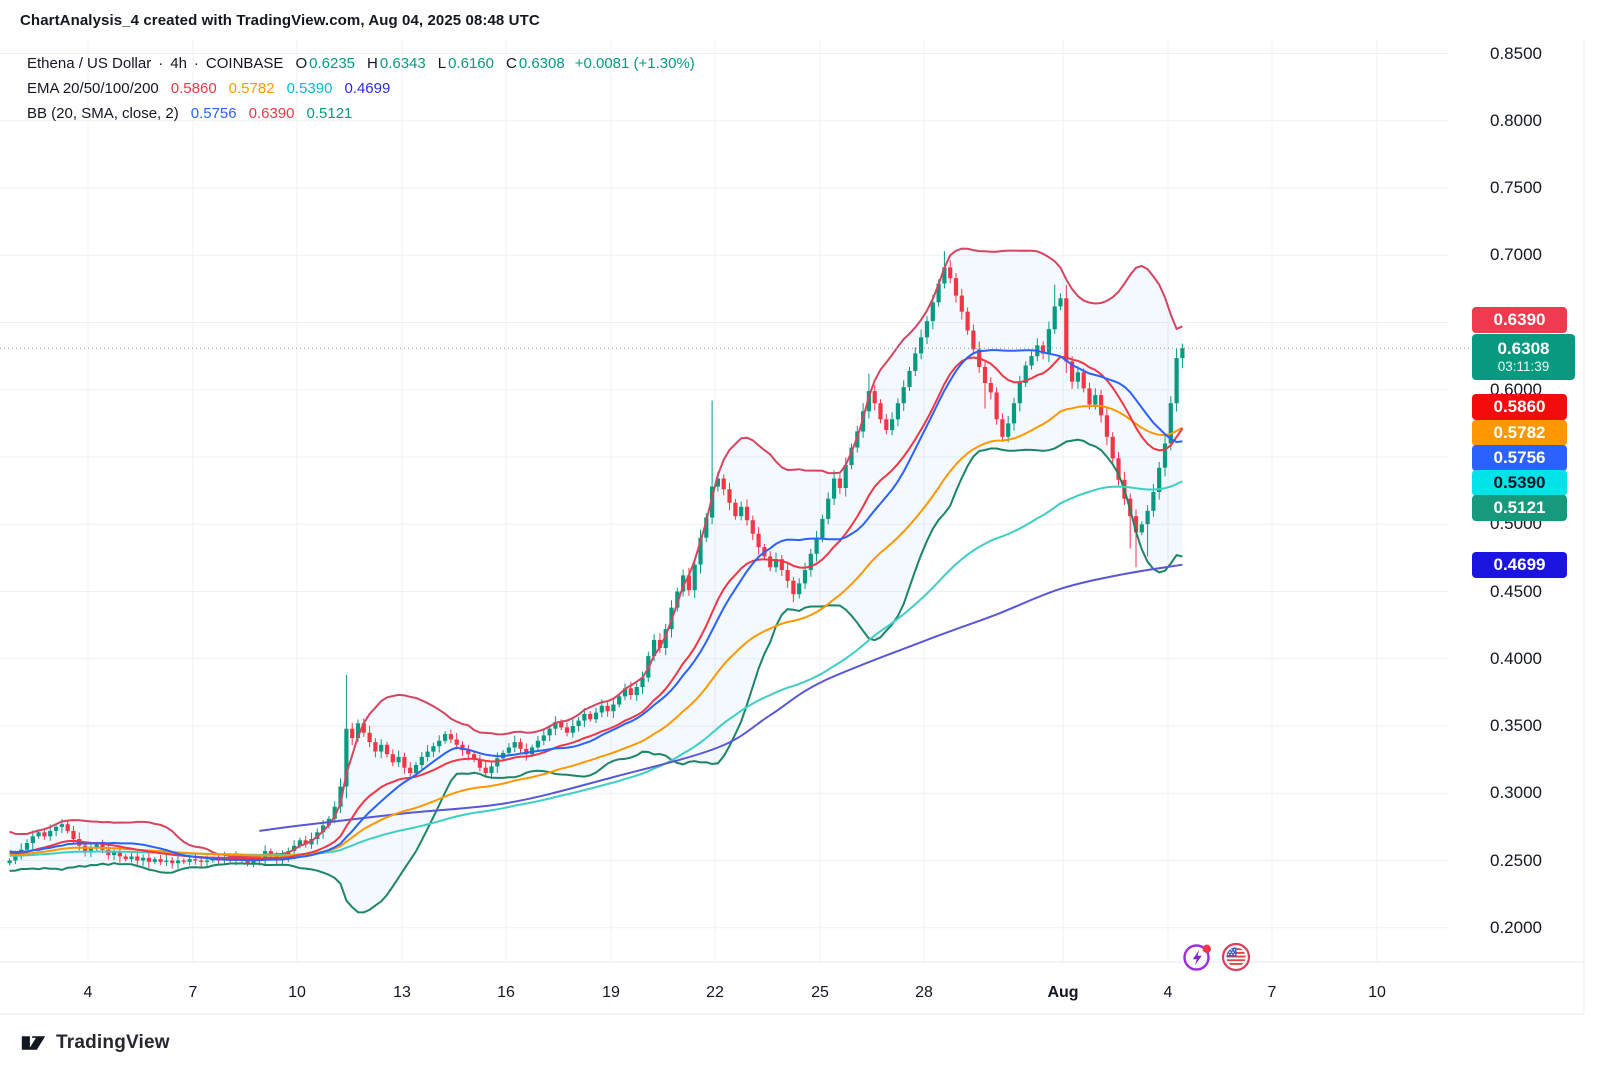 The height and width of the screenshot is (1075, 1600). What do you see at coordinates (820, 992) in the screenshot?
I see `time-axis-label: 25` at bounding box center [820, 992].